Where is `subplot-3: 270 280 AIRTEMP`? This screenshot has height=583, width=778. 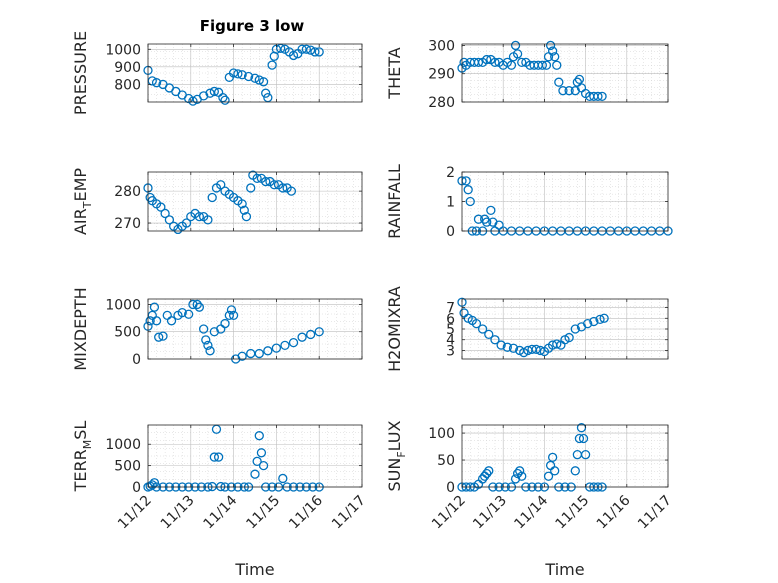 subplot-3: 270 280 AIRTEMP is located at coordinates (217, 201).